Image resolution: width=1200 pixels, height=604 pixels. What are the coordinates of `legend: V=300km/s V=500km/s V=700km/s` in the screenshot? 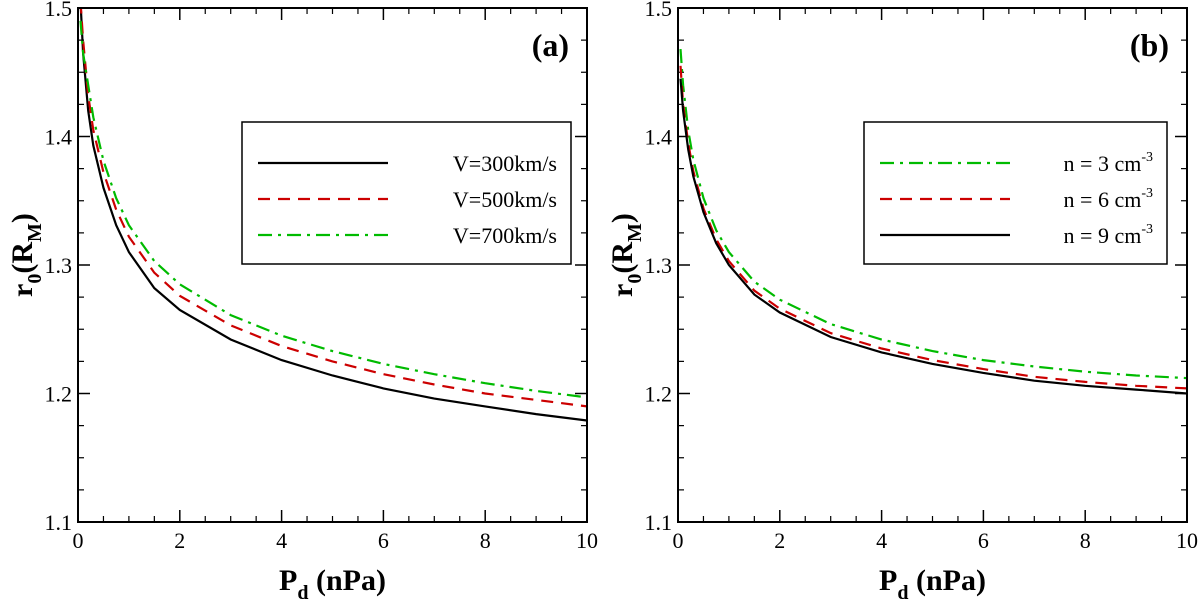 It's located at (406, 193).